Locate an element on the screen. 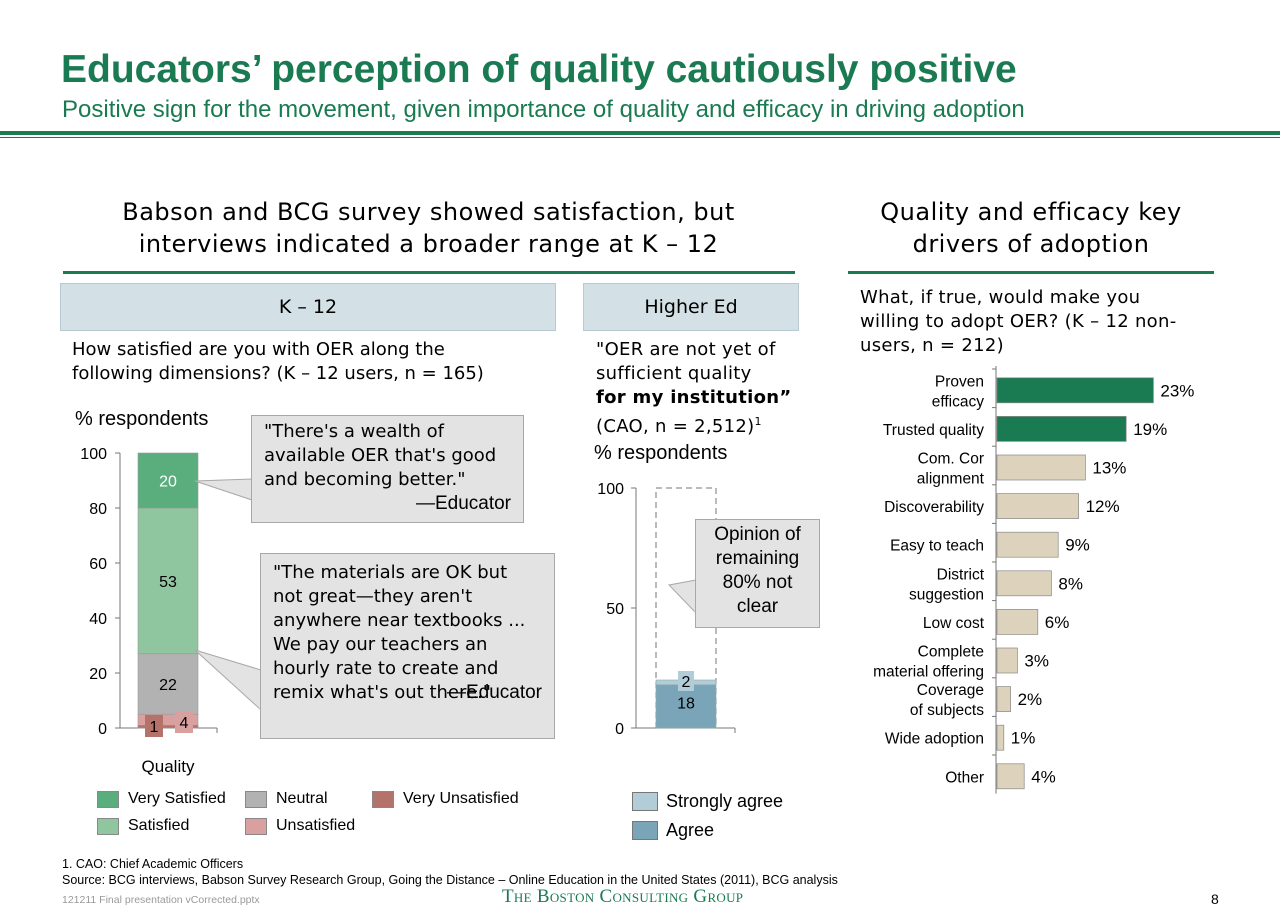 This screenshot has height=915, width=1280. k12-question-line1: How satisfied are you with OER along the is located at coordinates (258, 349).